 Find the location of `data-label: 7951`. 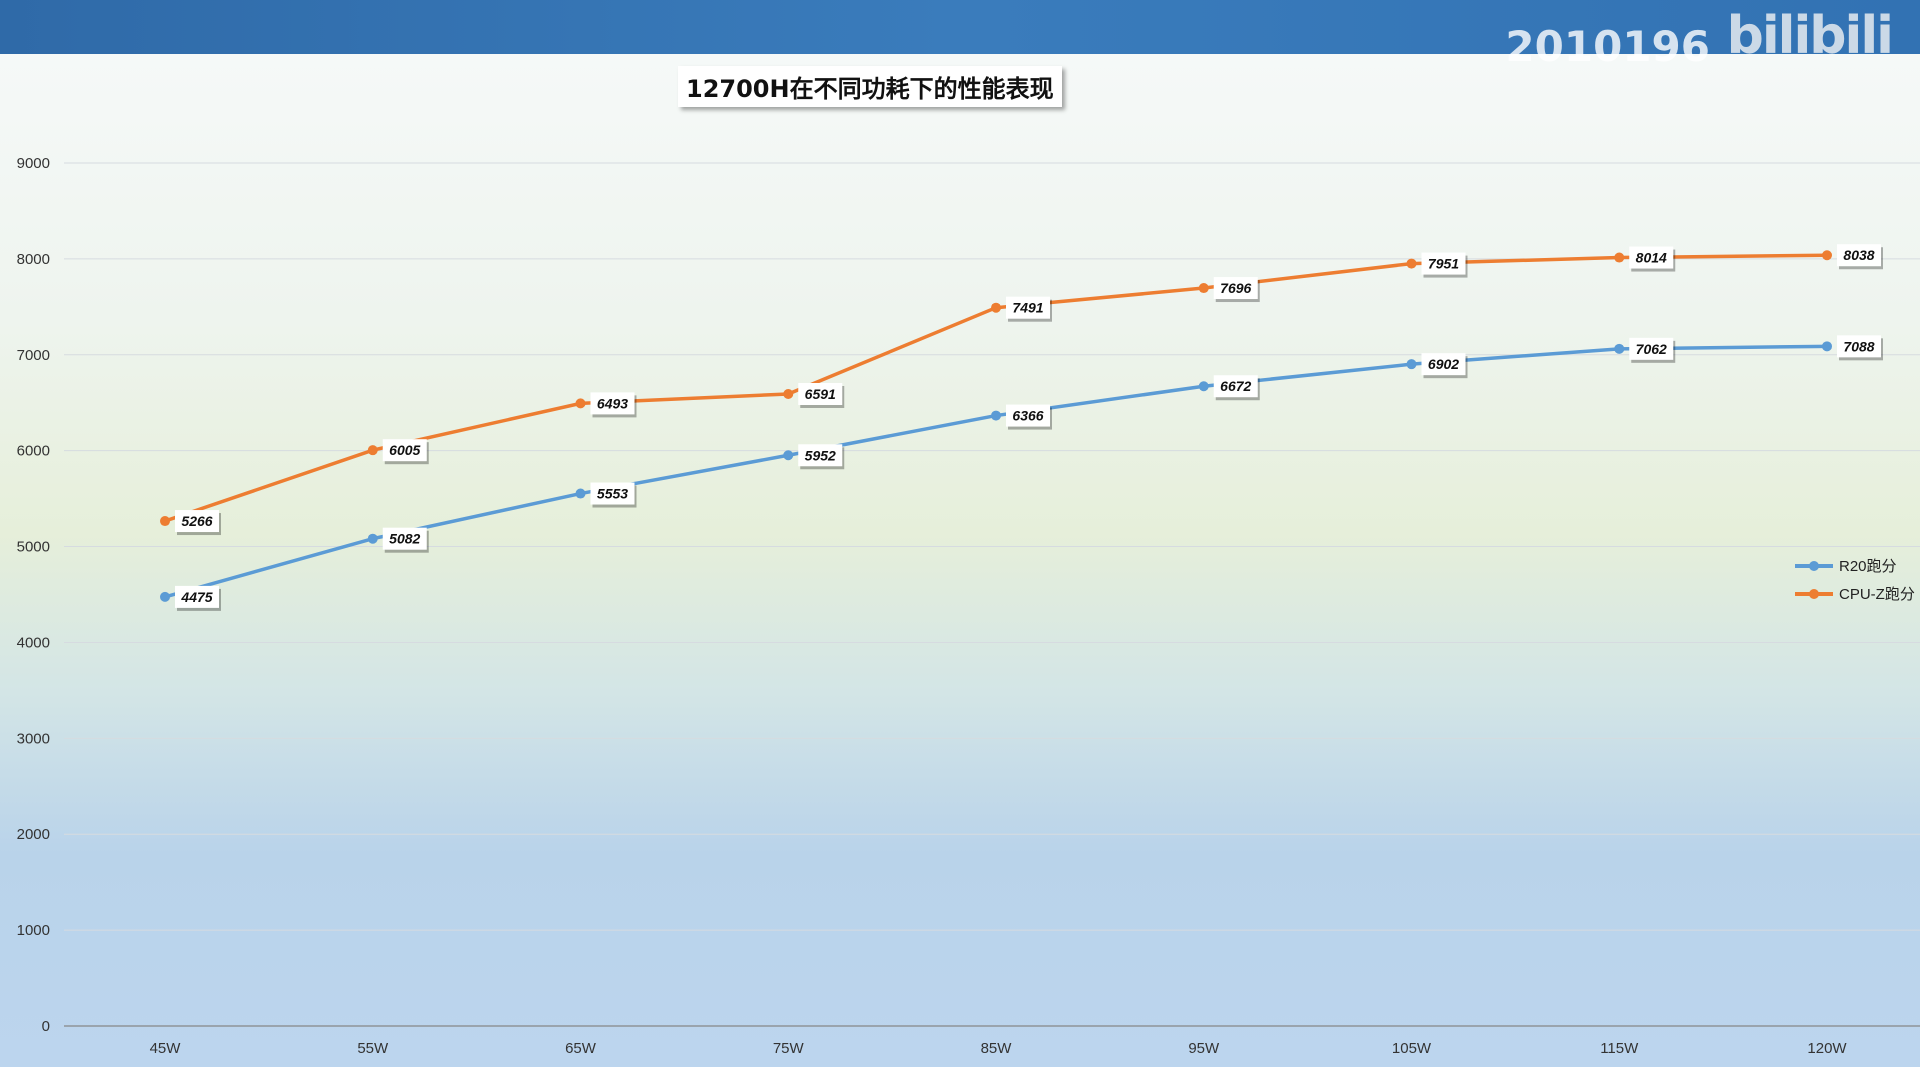

data-label: 7951 is located at coordinates (1443, 264).